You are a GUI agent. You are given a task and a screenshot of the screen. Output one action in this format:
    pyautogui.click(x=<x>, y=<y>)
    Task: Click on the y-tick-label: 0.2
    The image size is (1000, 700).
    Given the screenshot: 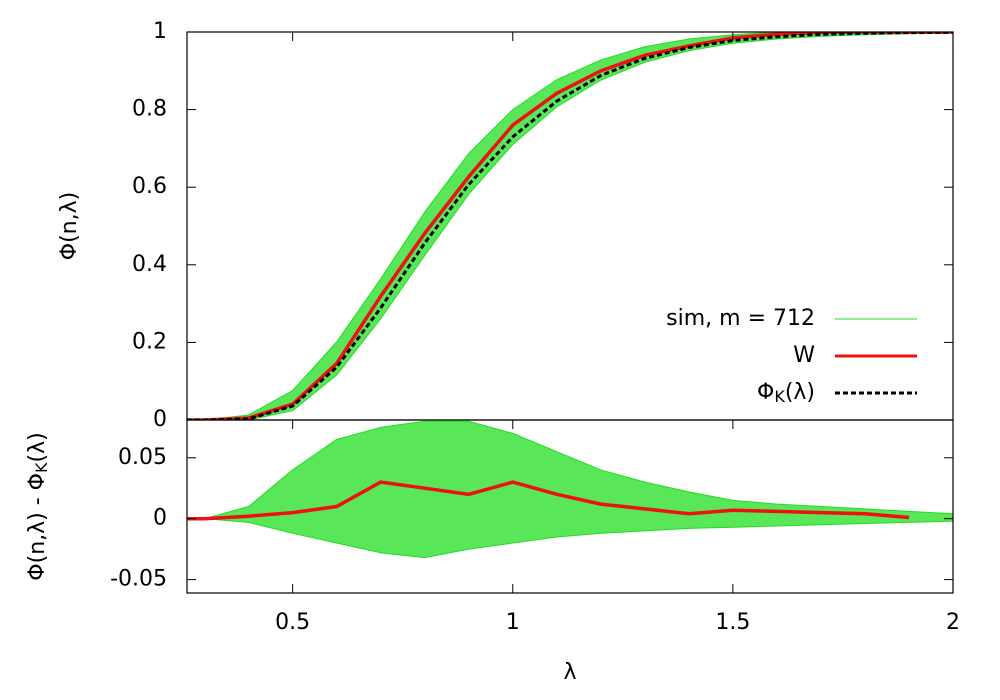 What is the action you would take?
    pyautogui.click(x=149, y=341)
    